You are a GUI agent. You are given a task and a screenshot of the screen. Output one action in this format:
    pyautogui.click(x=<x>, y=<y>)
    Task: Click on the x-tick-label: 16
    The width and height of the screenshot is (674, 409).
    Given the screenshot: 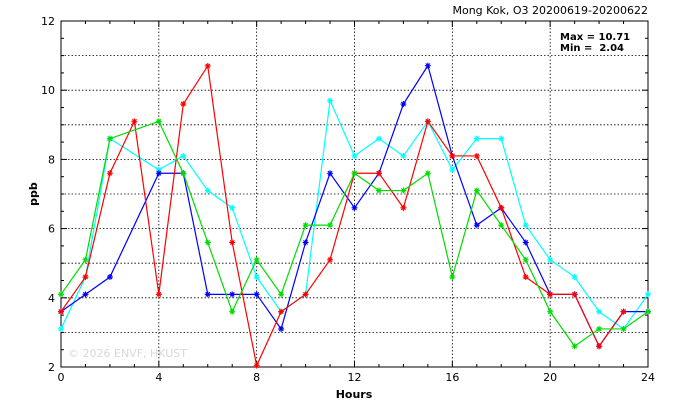 What is the action you would take?
    pyautogui.click(x=452, y=377)
    